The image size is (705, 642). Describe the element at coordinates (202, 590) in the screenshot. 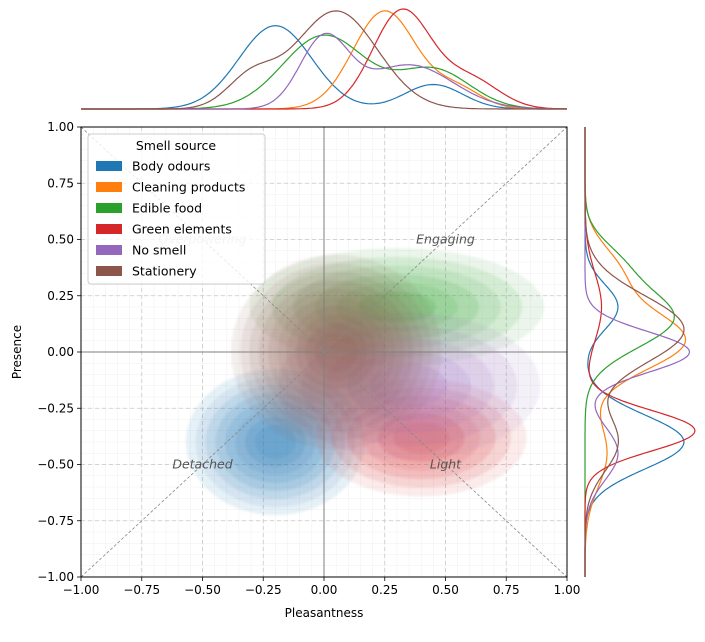

I see `x-tick-label: −0.50` at that location.